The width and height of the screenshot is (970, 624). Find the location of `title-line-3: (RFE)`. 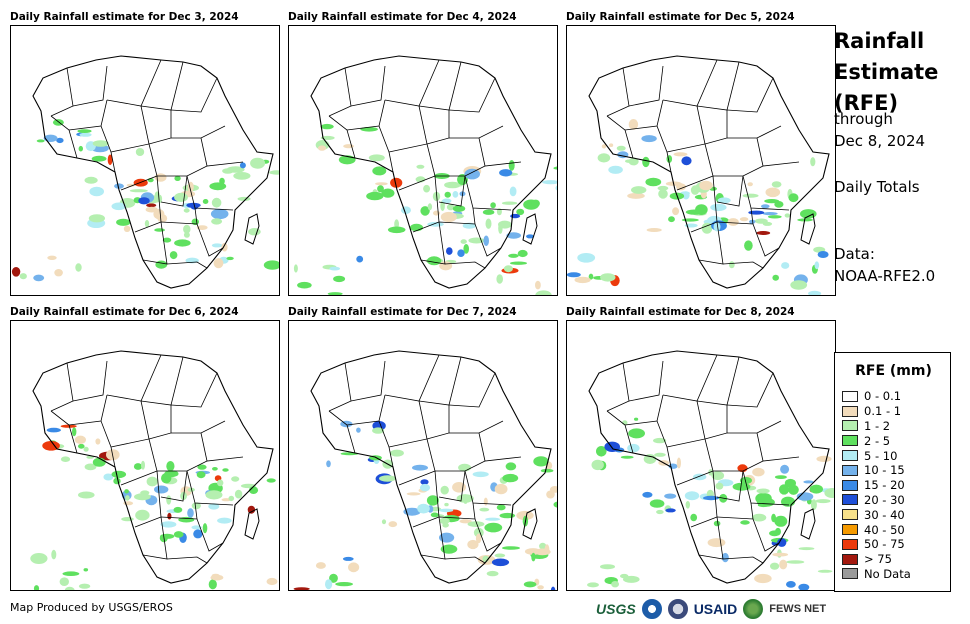

title-line-3: (RFE) is located at coordinates (866, 103).